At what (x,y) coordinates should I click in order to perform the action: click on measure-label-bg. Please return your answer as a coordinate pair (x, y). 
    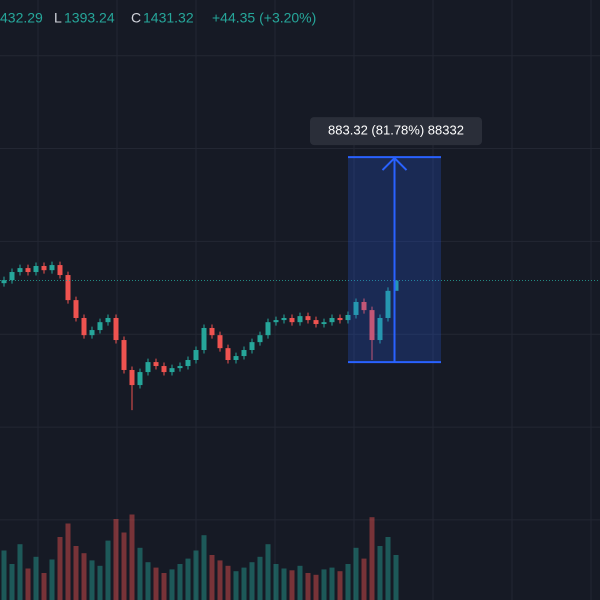
    Looking at the image, I should click on (396, 131).